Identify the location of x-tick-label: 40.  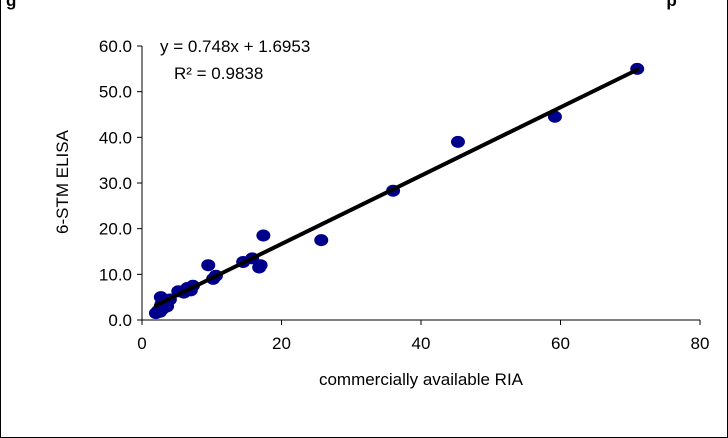
(421, 343).